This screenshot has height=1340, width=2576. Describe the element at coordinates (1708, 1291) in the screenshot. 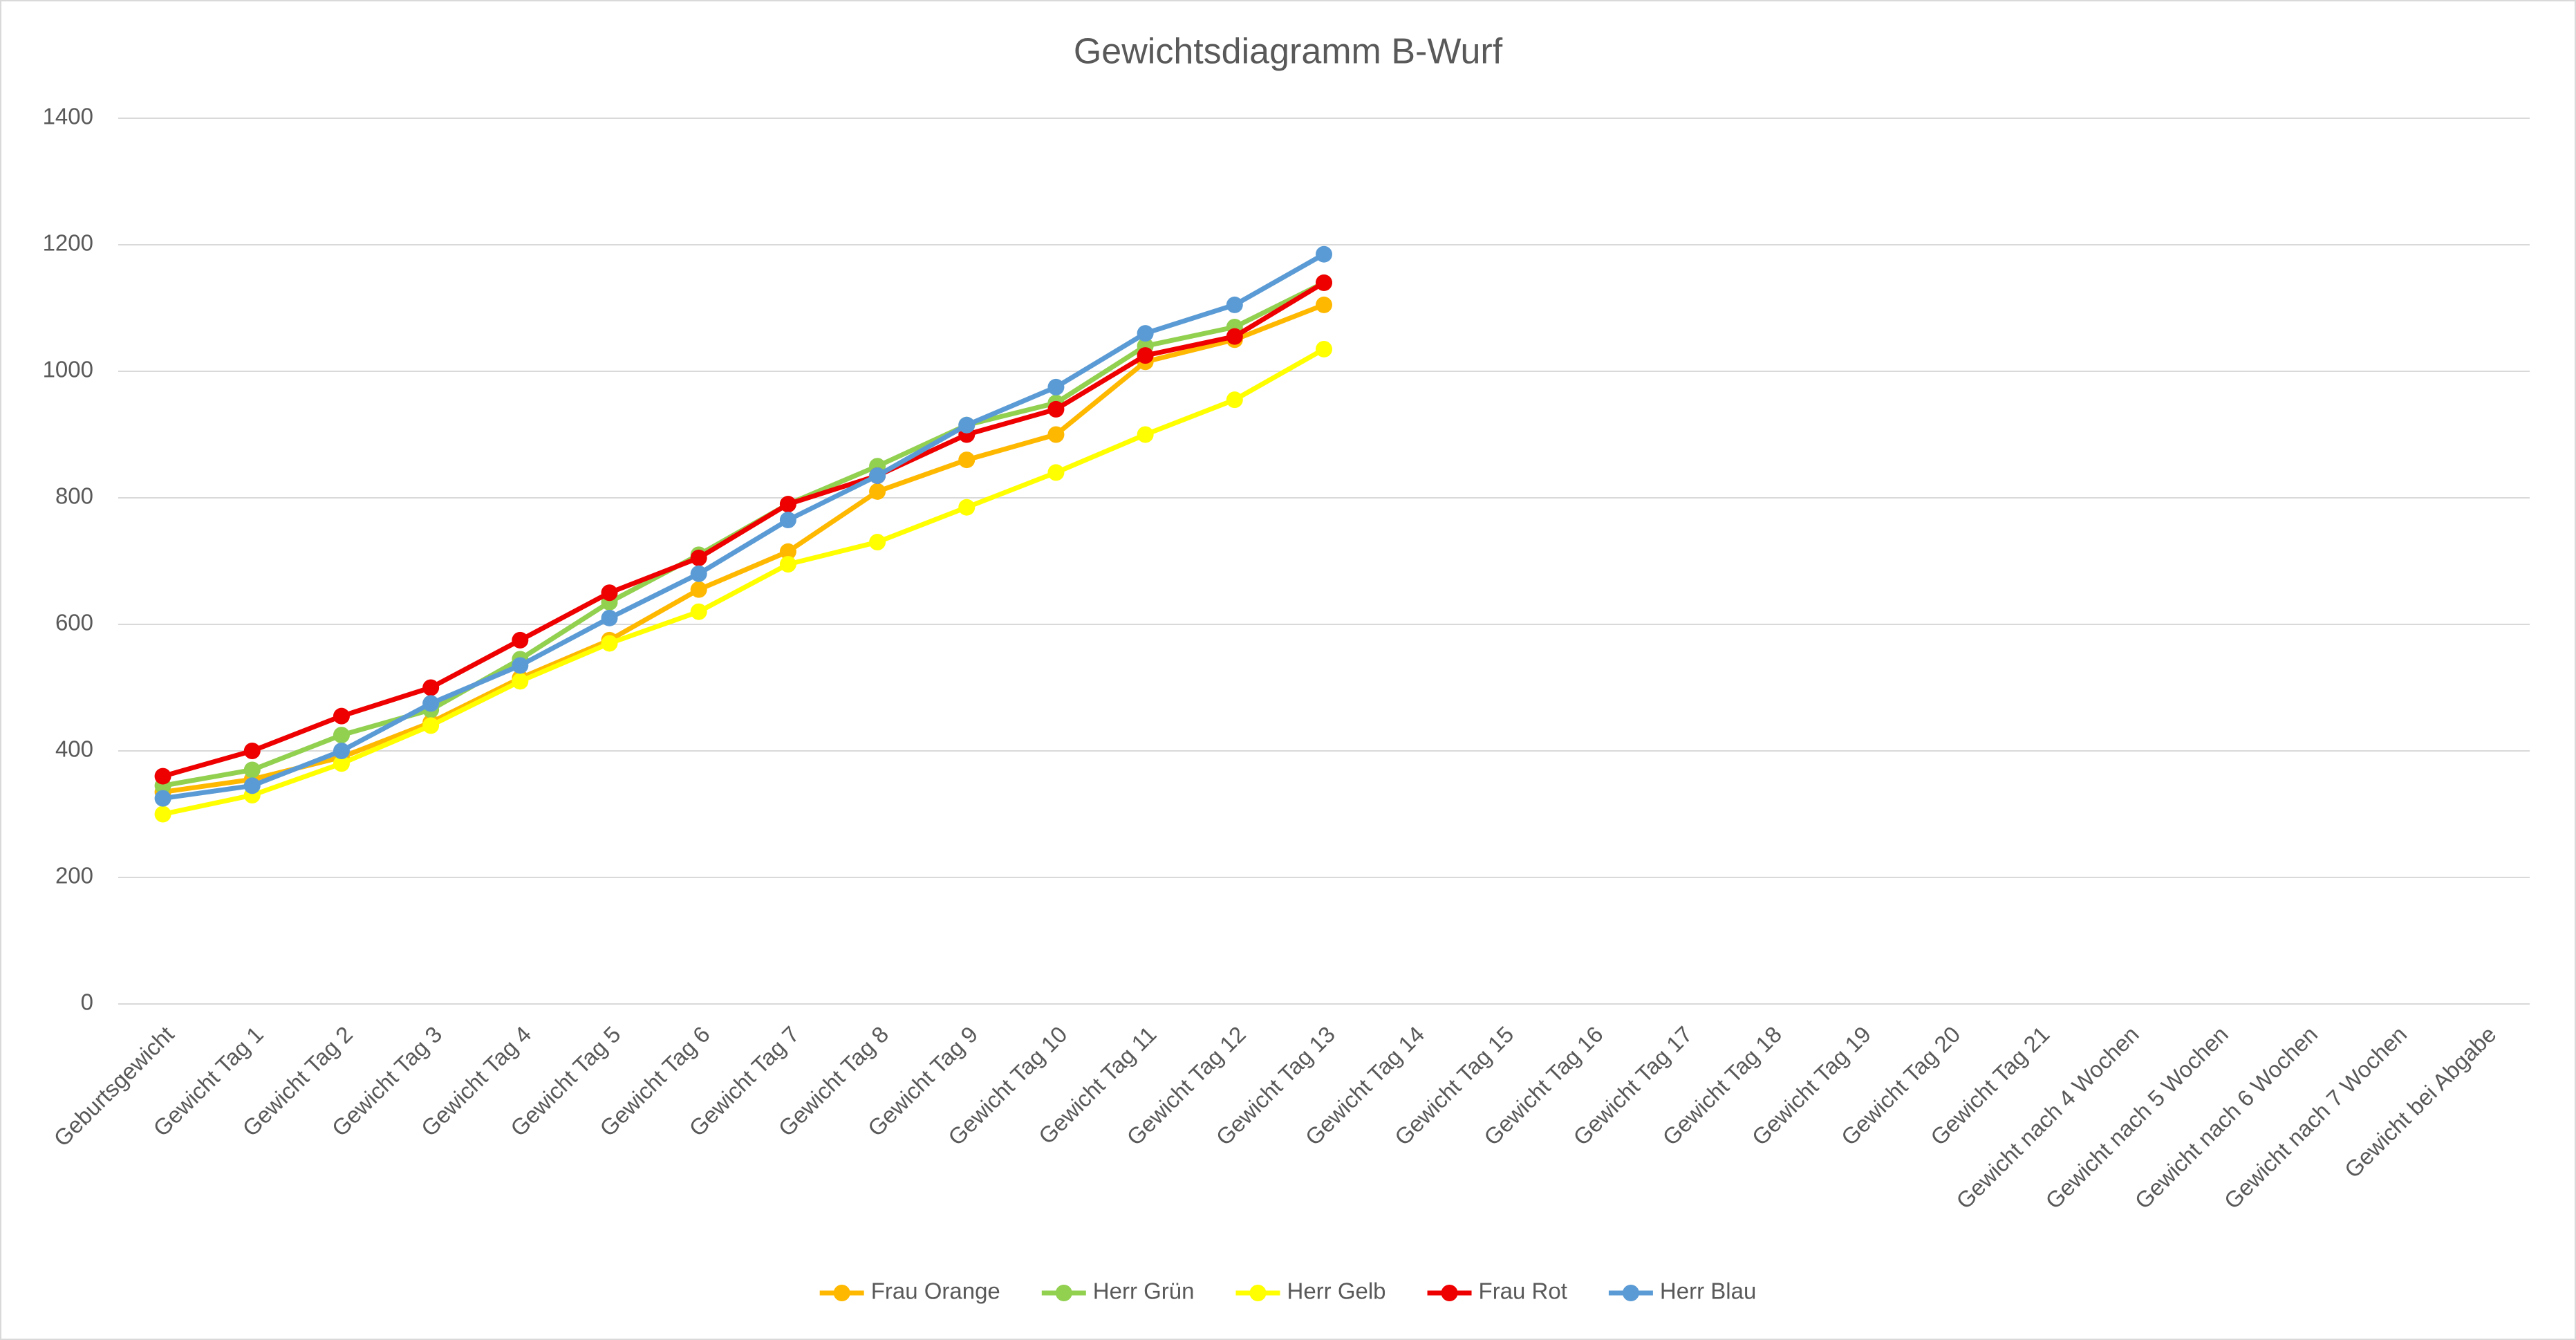

I see `legend-label: Herr Blau` at that location.